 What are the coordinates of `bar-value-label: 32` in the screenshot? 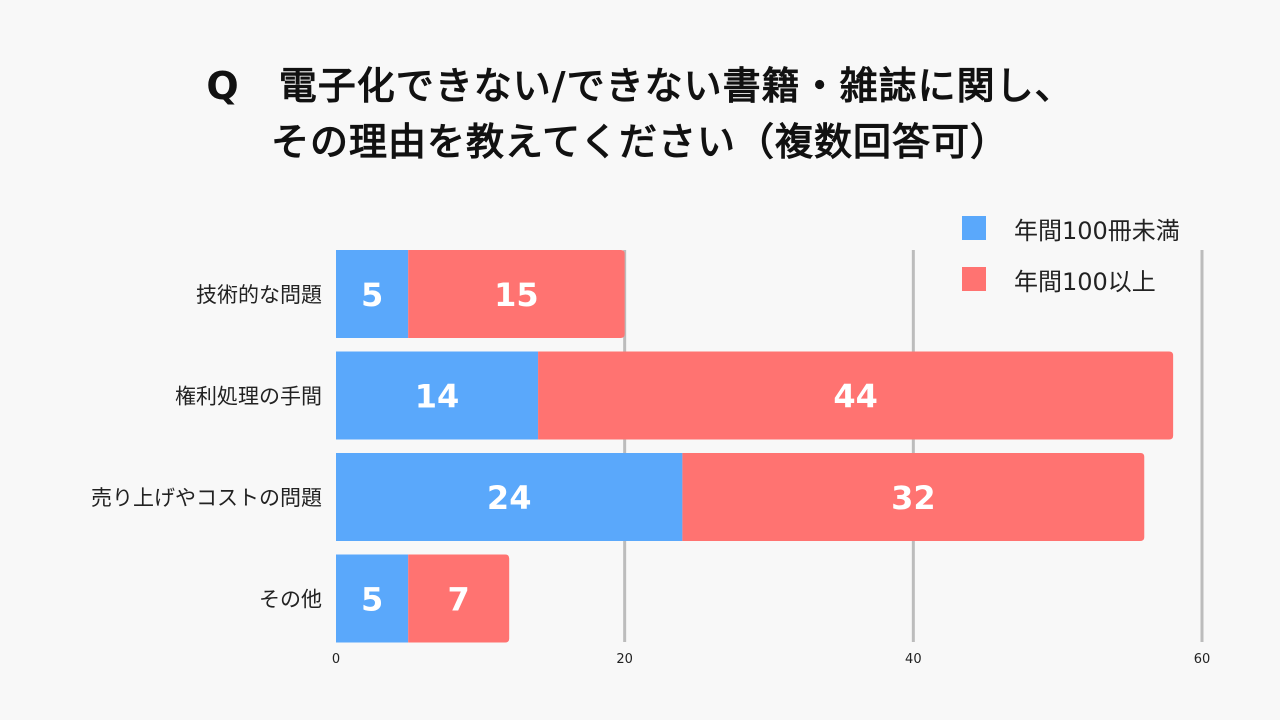 It's located at (913, 498).